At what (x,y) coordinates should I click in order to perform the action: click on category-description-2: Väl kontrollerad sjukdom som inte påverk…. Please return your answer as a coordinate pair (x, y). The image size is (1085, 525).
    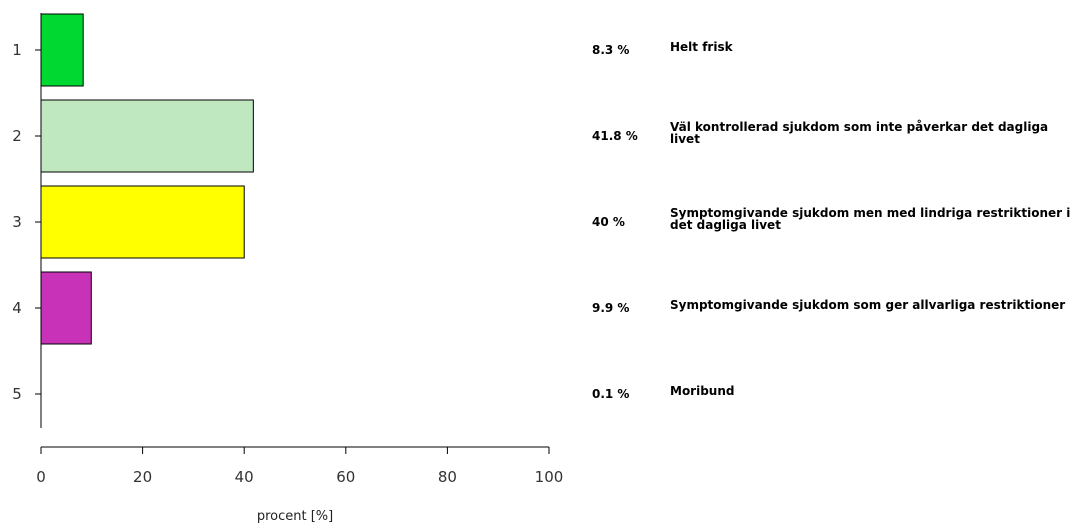
    Looking at the image, I should click on (859, 133).